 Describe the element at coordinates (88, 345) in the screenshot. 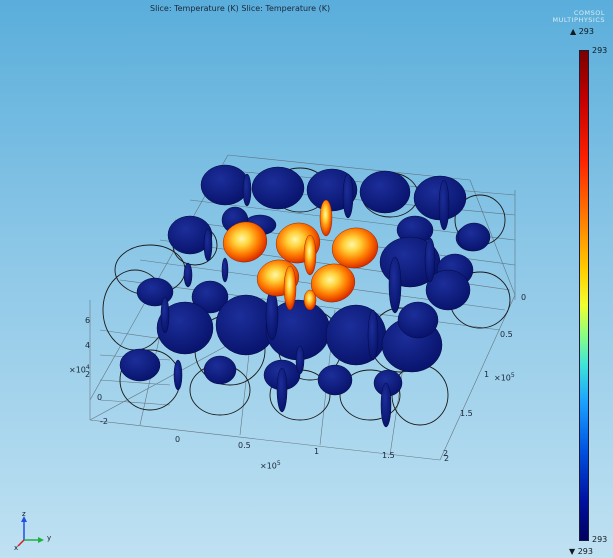

I see `z-tick-4: 4` at that location.